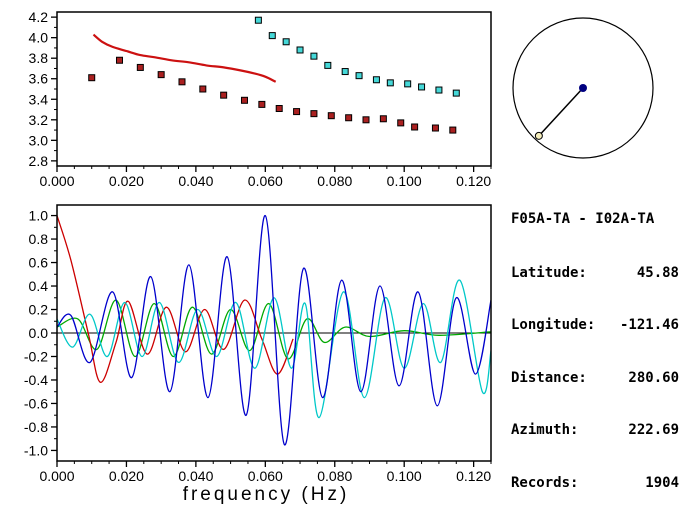 The width and height of the screenshot is (696, 519). I want to click on latitude-label: Latitude:, so click(549, 272).